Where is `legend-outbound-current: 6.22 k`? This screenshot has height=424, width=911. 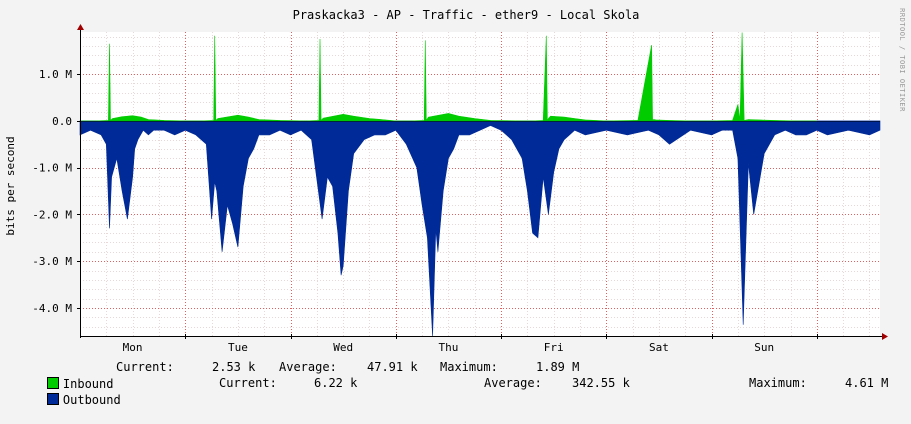
legend-outbound-current: 6.22 k is located at coordinates (336, 383).